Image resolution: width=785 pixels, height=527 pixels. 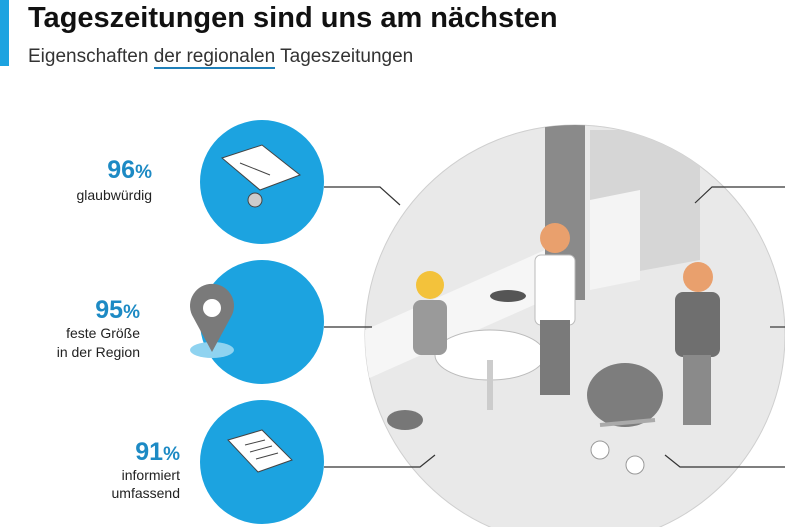 I want to click on percent: 95%, so click(x=117, y=310).